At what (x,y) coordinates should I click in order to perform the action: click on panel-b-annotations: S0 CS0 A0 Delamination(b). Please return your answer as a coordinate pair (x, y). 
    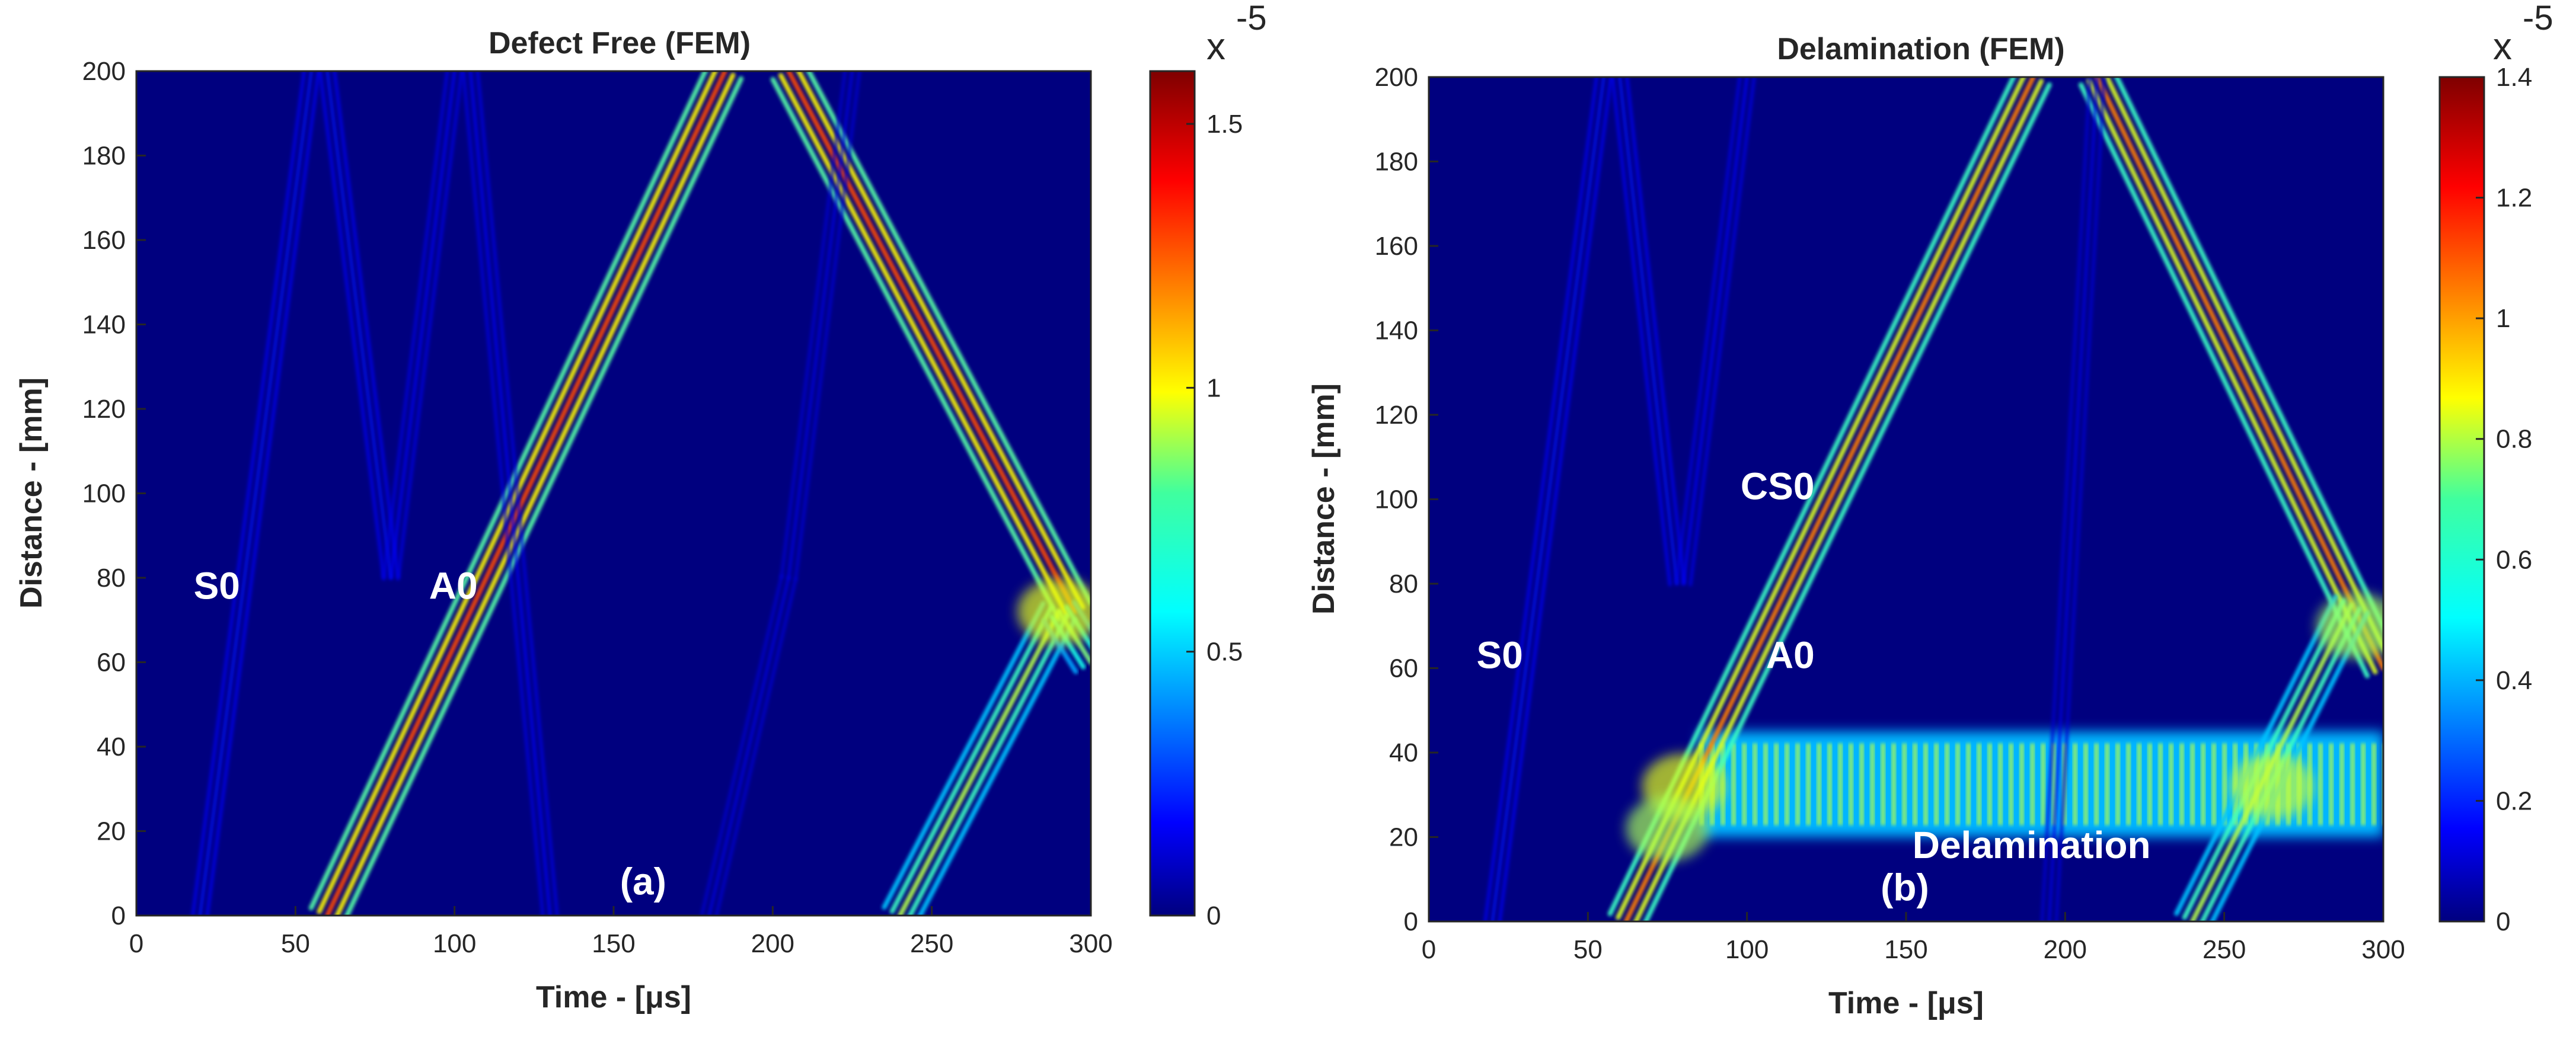
    Looking at the image, I should click on (1814, 687).